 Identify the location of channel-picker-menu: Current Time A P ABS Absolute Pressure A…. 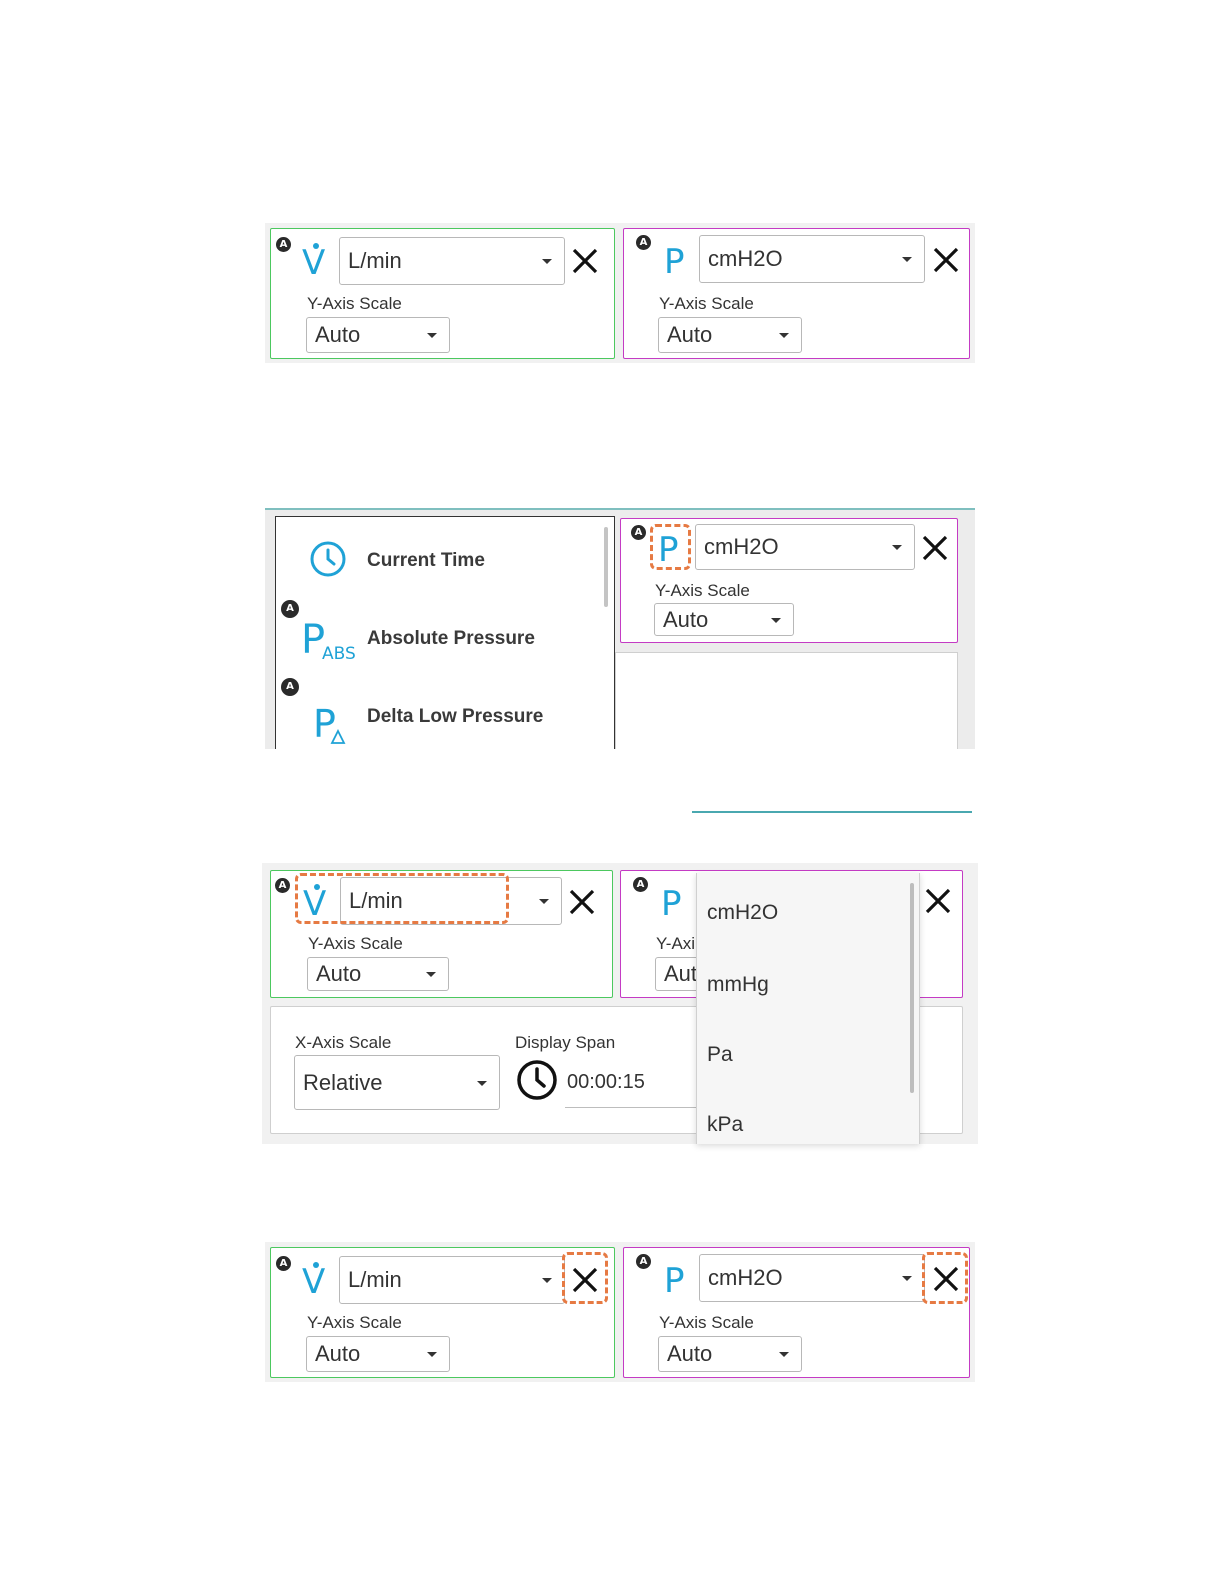
(445, 632).